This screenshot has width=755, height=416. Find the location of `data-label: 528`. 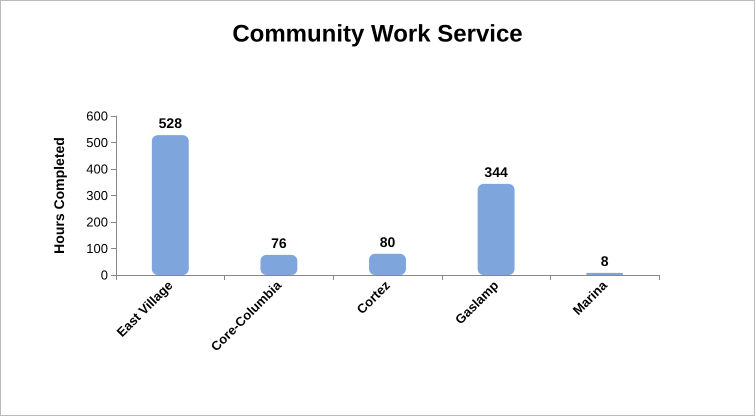

data-label: 528 is located at coordinates (170, 123).